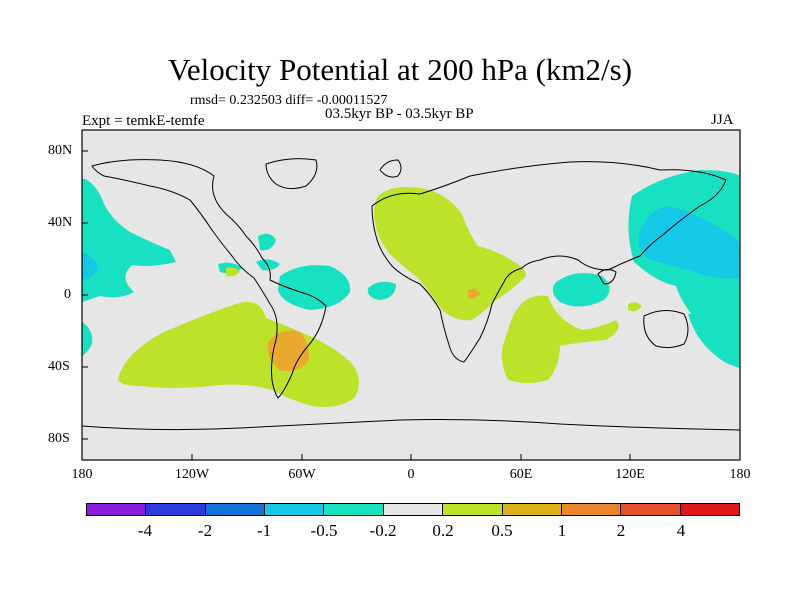  I want to click on contour-pos-indian-ocean-south, so click(560, 339).